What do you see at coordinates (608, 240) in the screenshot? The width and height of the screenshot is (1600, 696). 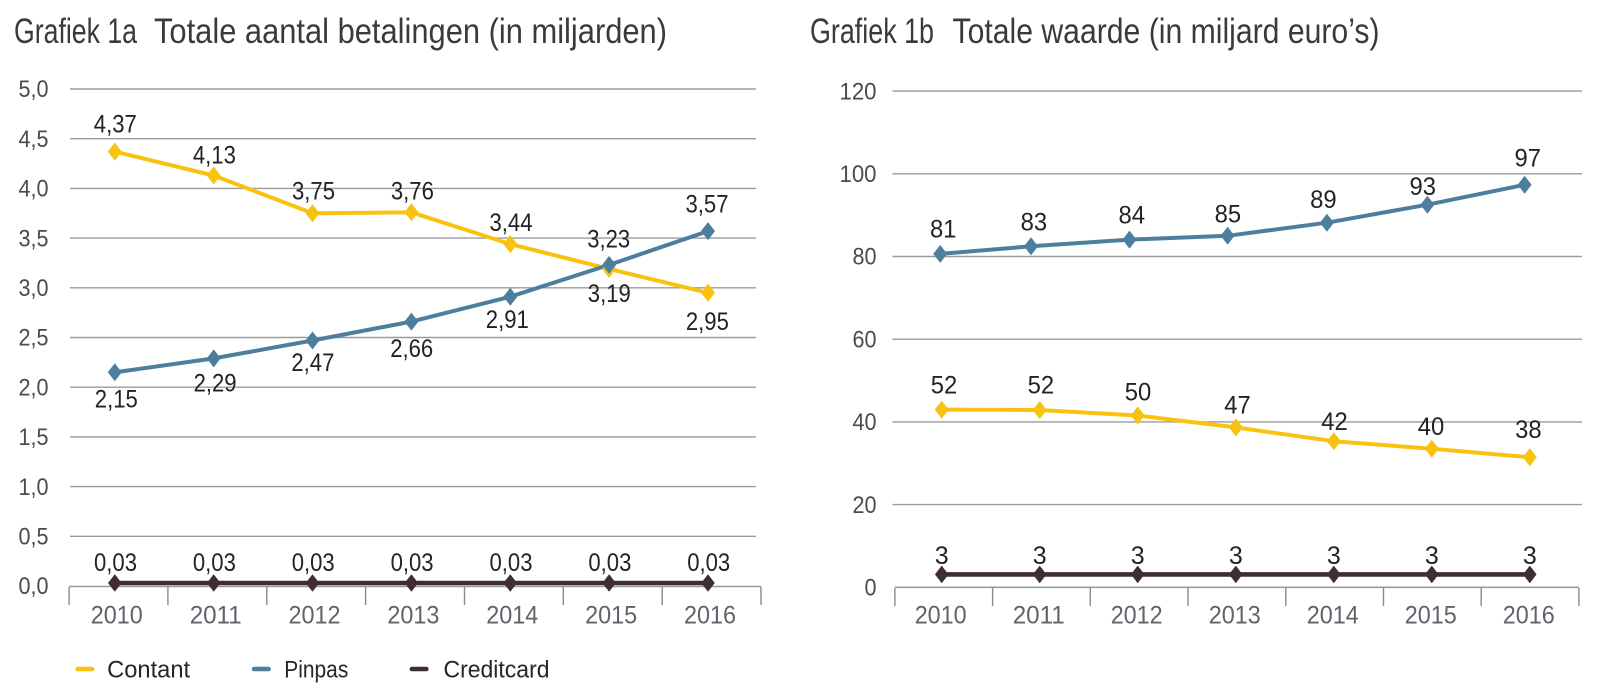 I see `svg-text: 3,23` at bounding box center [608, 240].